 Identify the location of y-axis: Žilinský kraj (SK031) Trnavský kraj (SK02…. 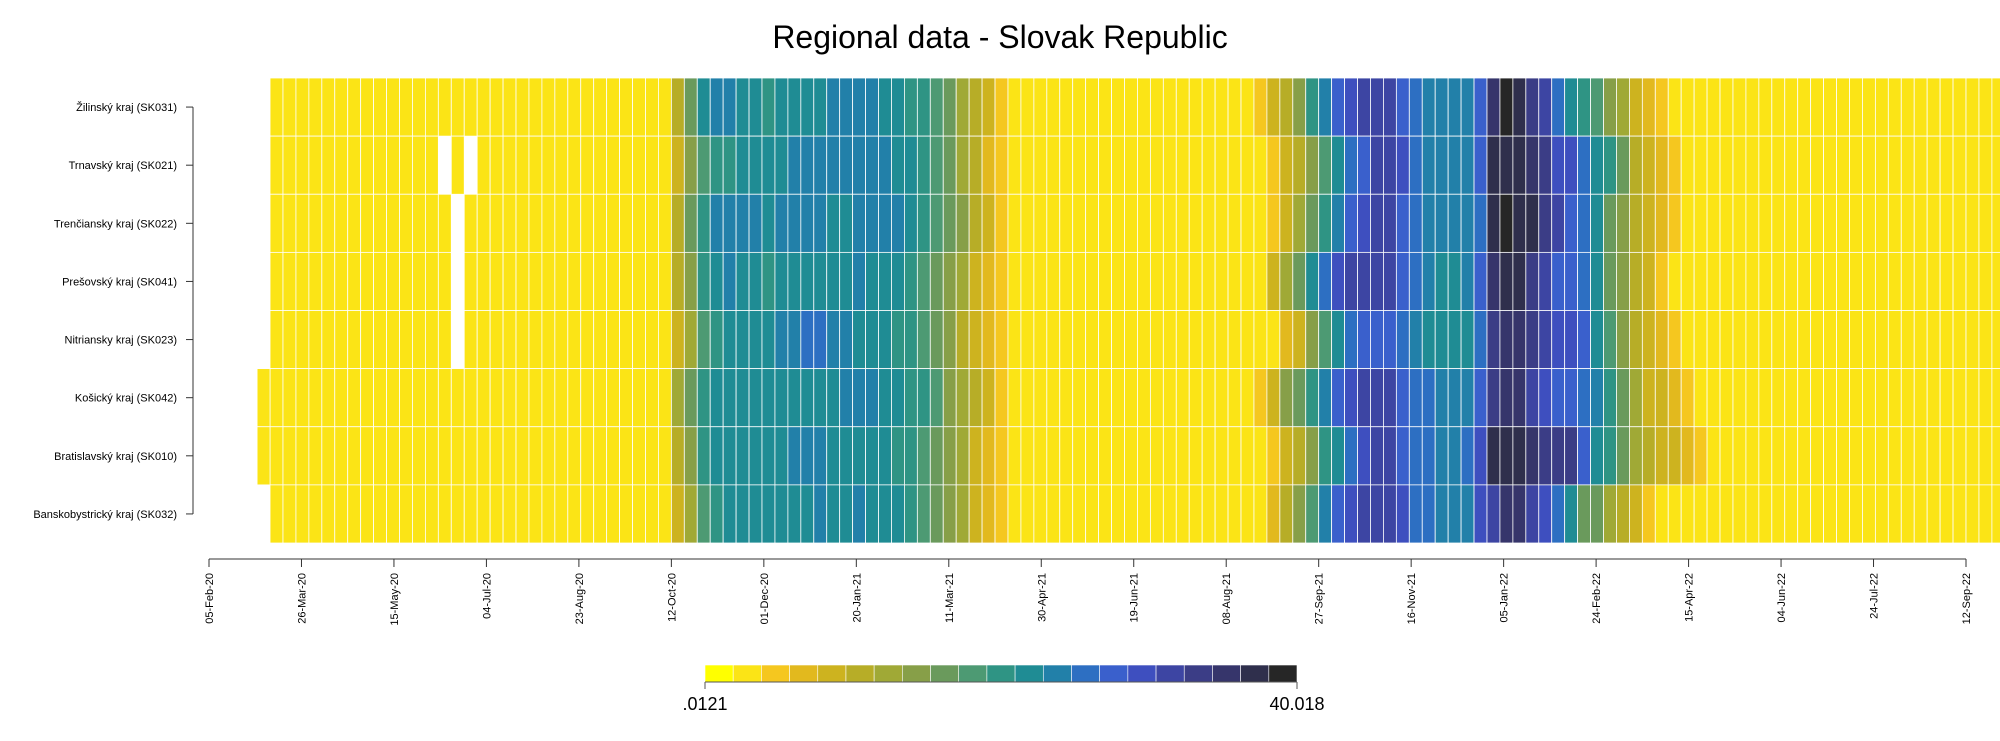
(113, 311).